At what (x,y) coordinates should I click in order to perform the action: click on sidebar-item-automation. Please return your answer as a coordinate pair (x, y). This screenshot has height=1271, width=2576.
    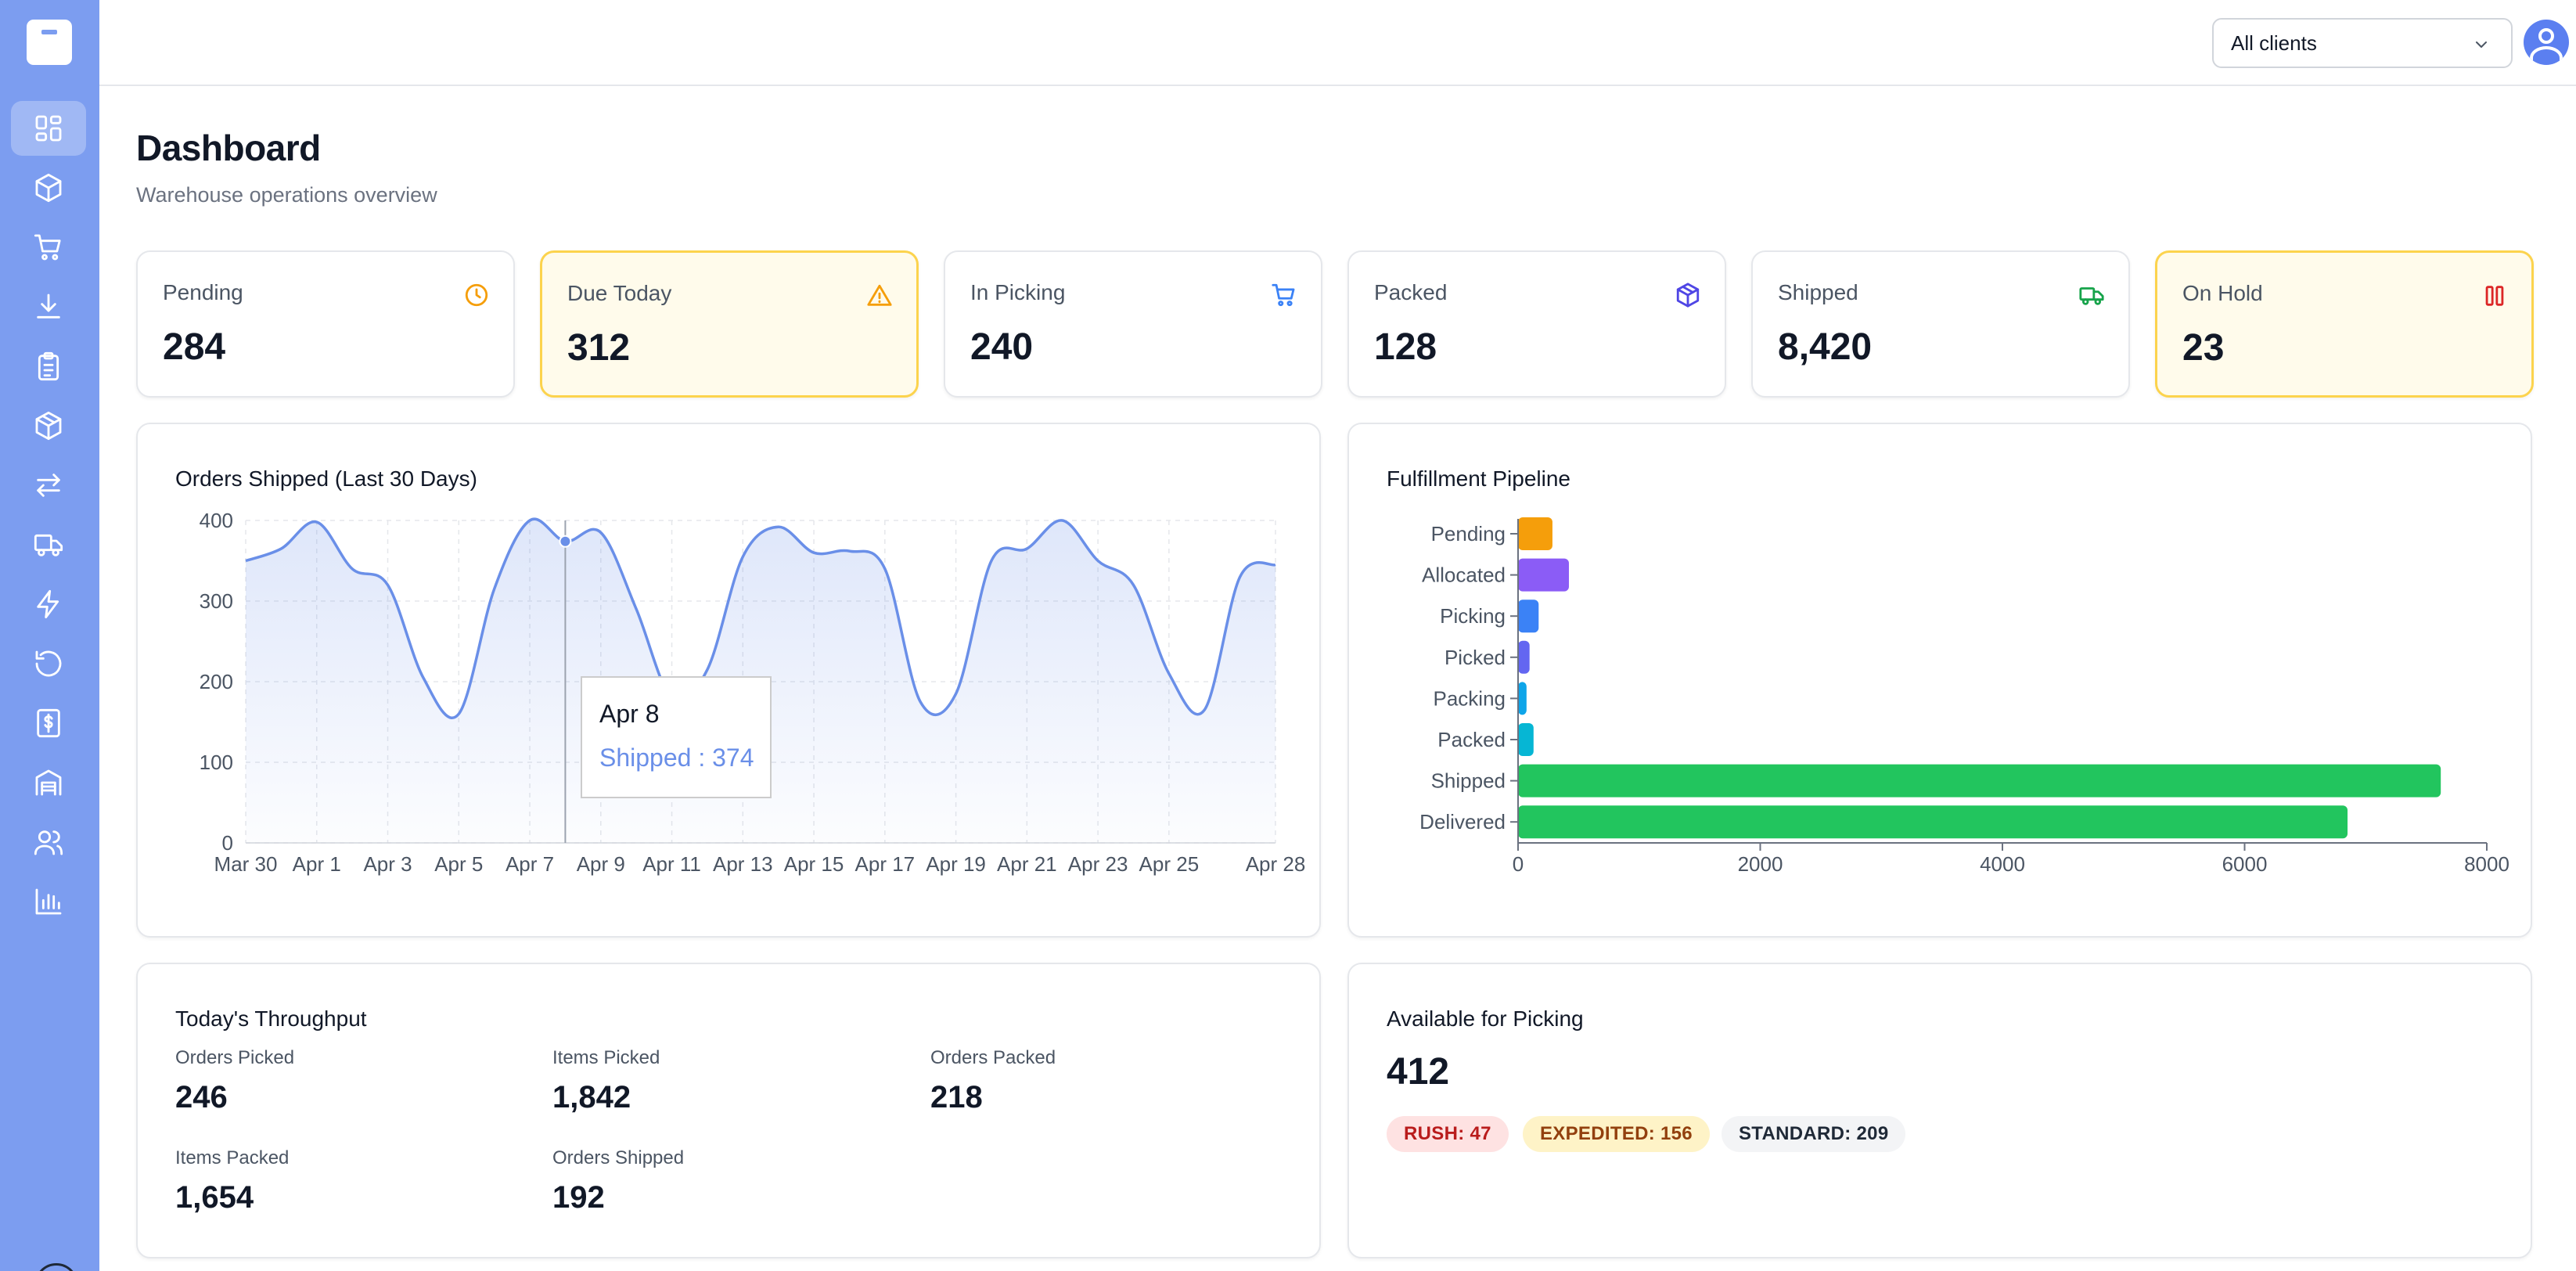
    Looking at the image, I should click on (48, 605).